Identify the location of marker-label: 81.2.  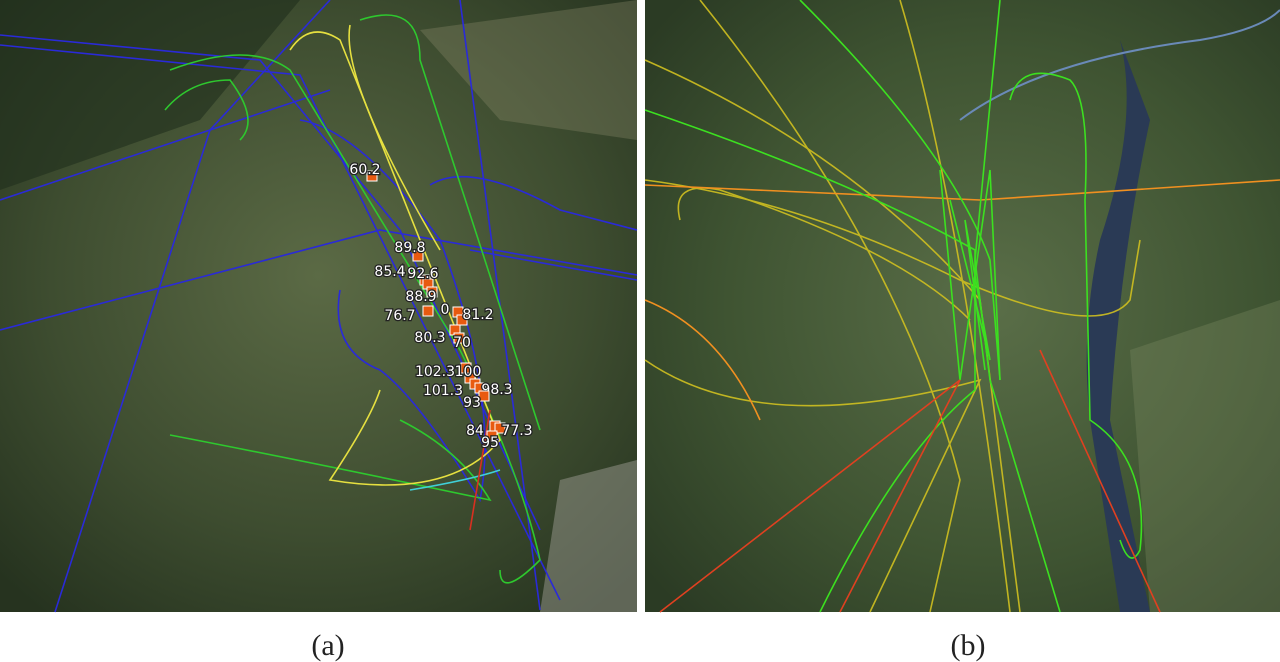
(477, 315).